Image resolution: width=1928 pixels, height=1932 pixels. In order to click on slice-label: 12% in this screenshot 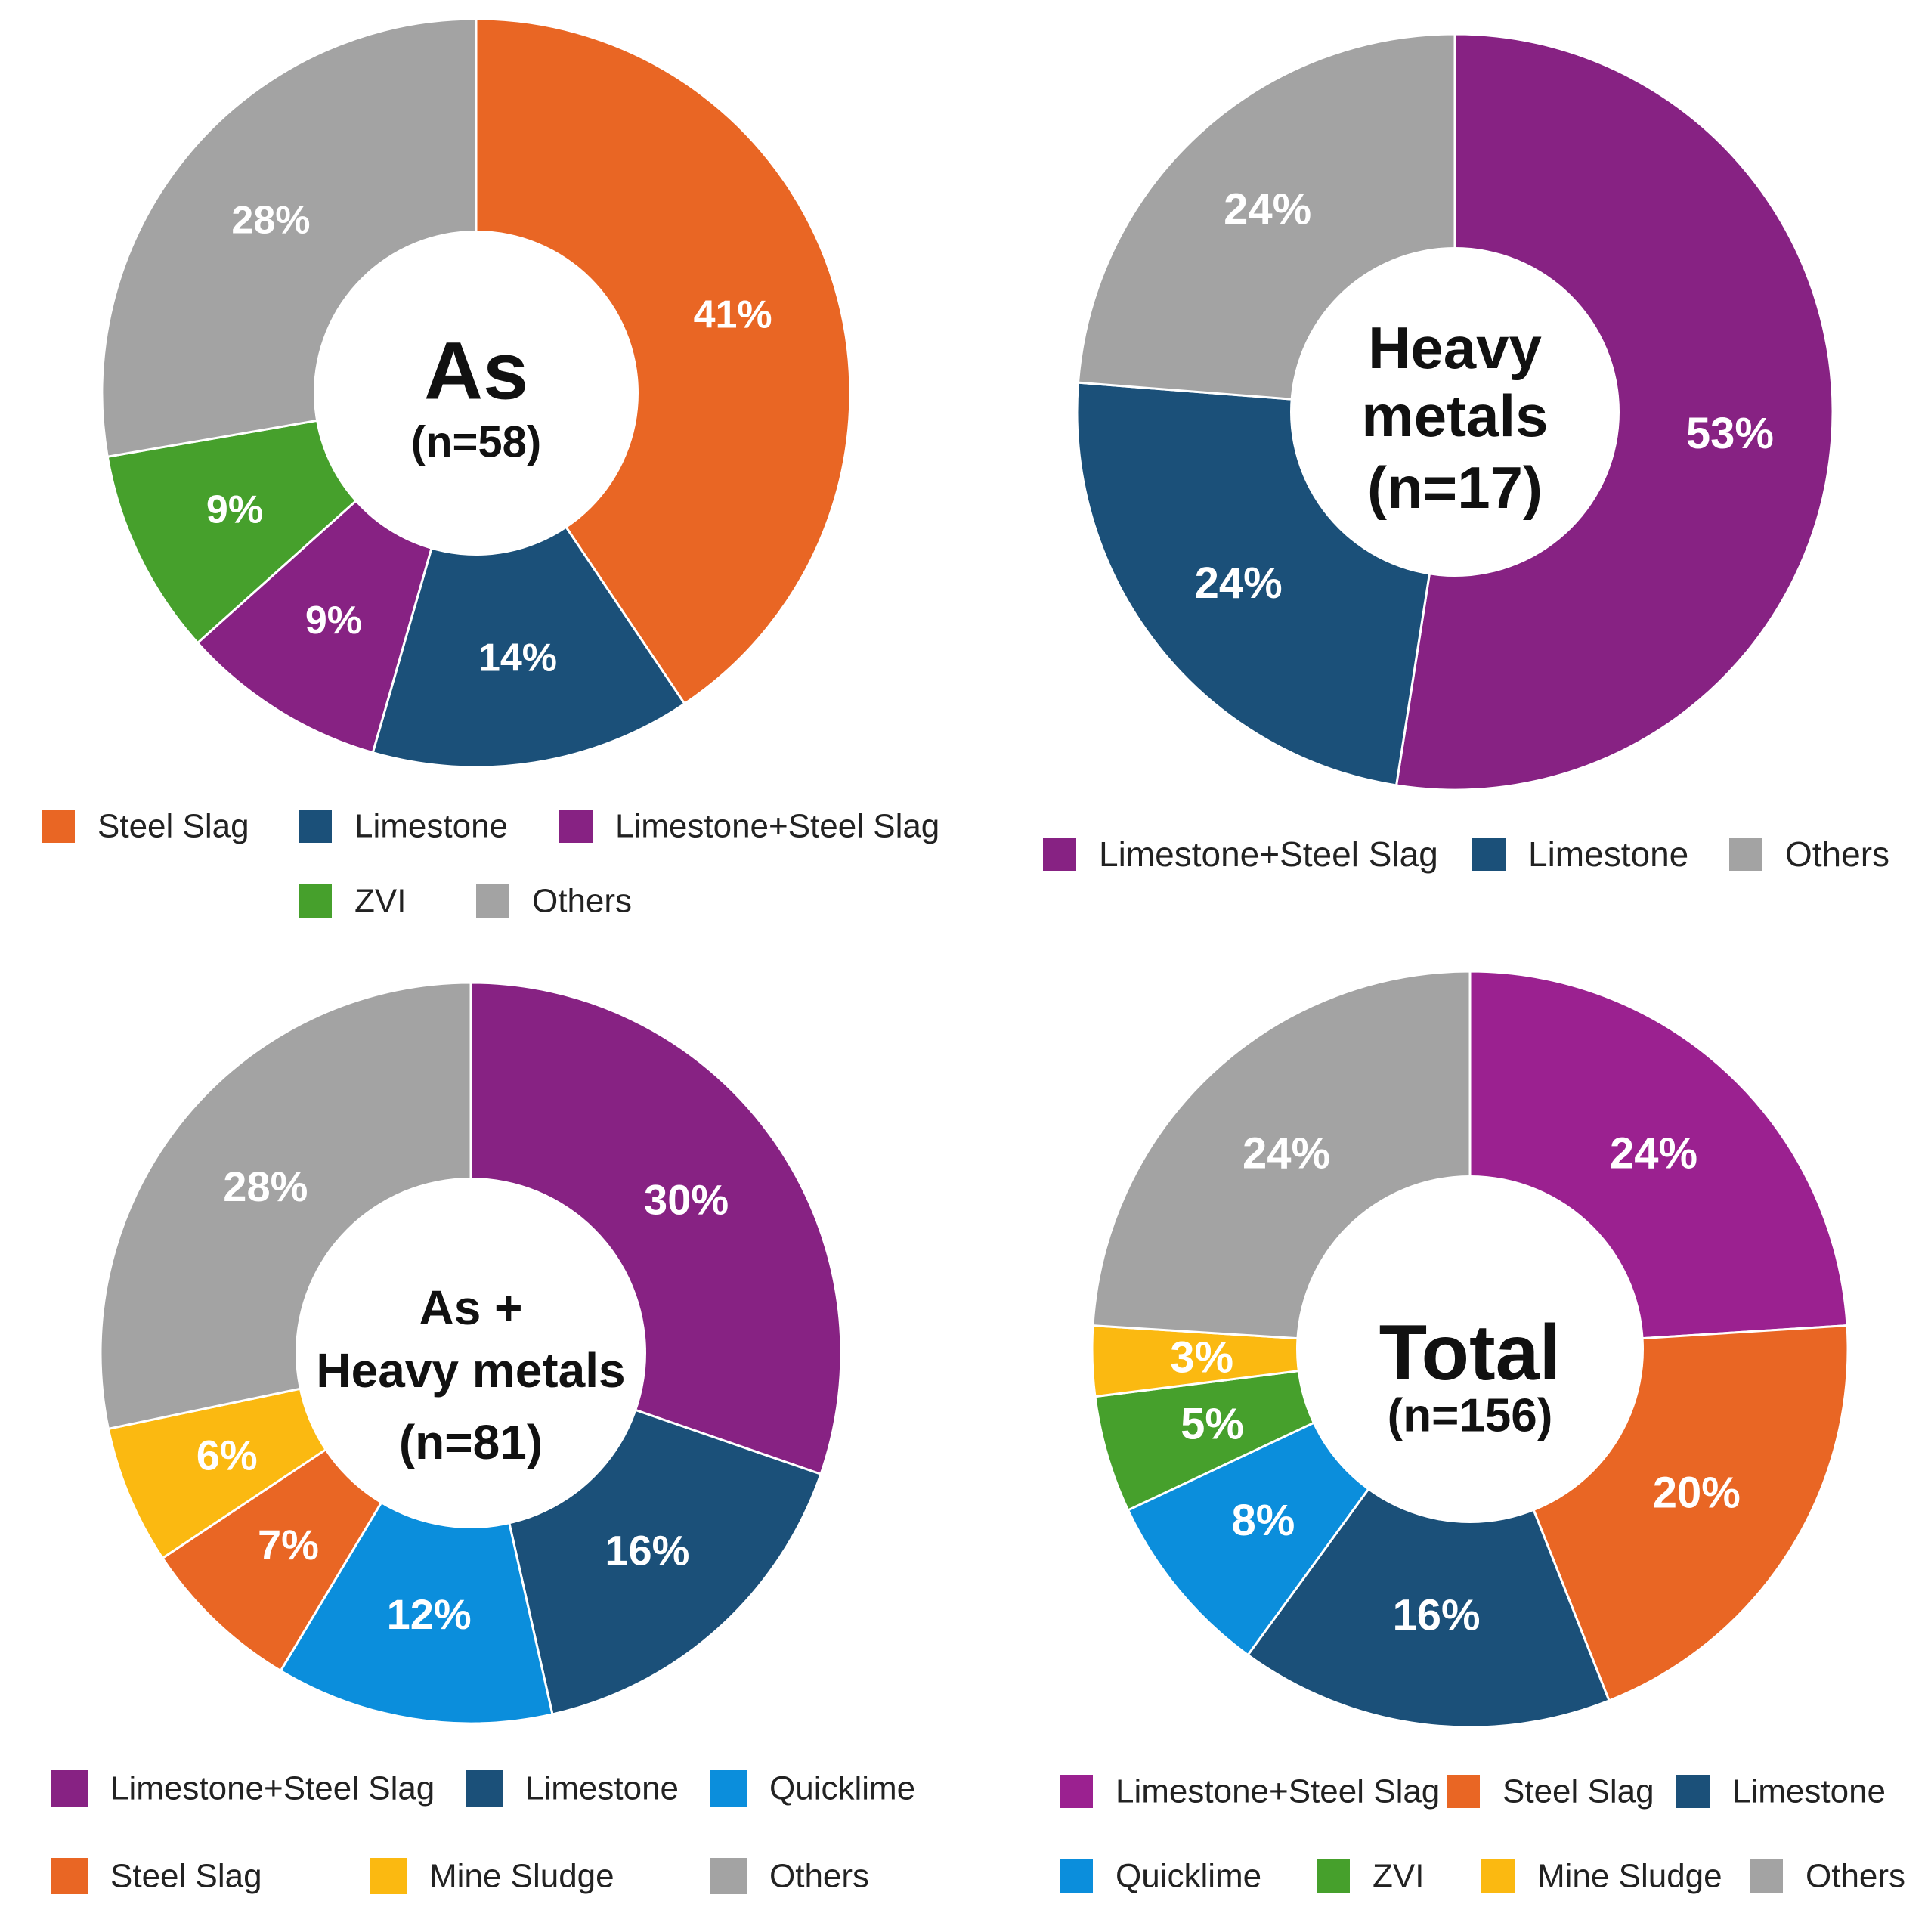, I will do `click(429, 1614)`.